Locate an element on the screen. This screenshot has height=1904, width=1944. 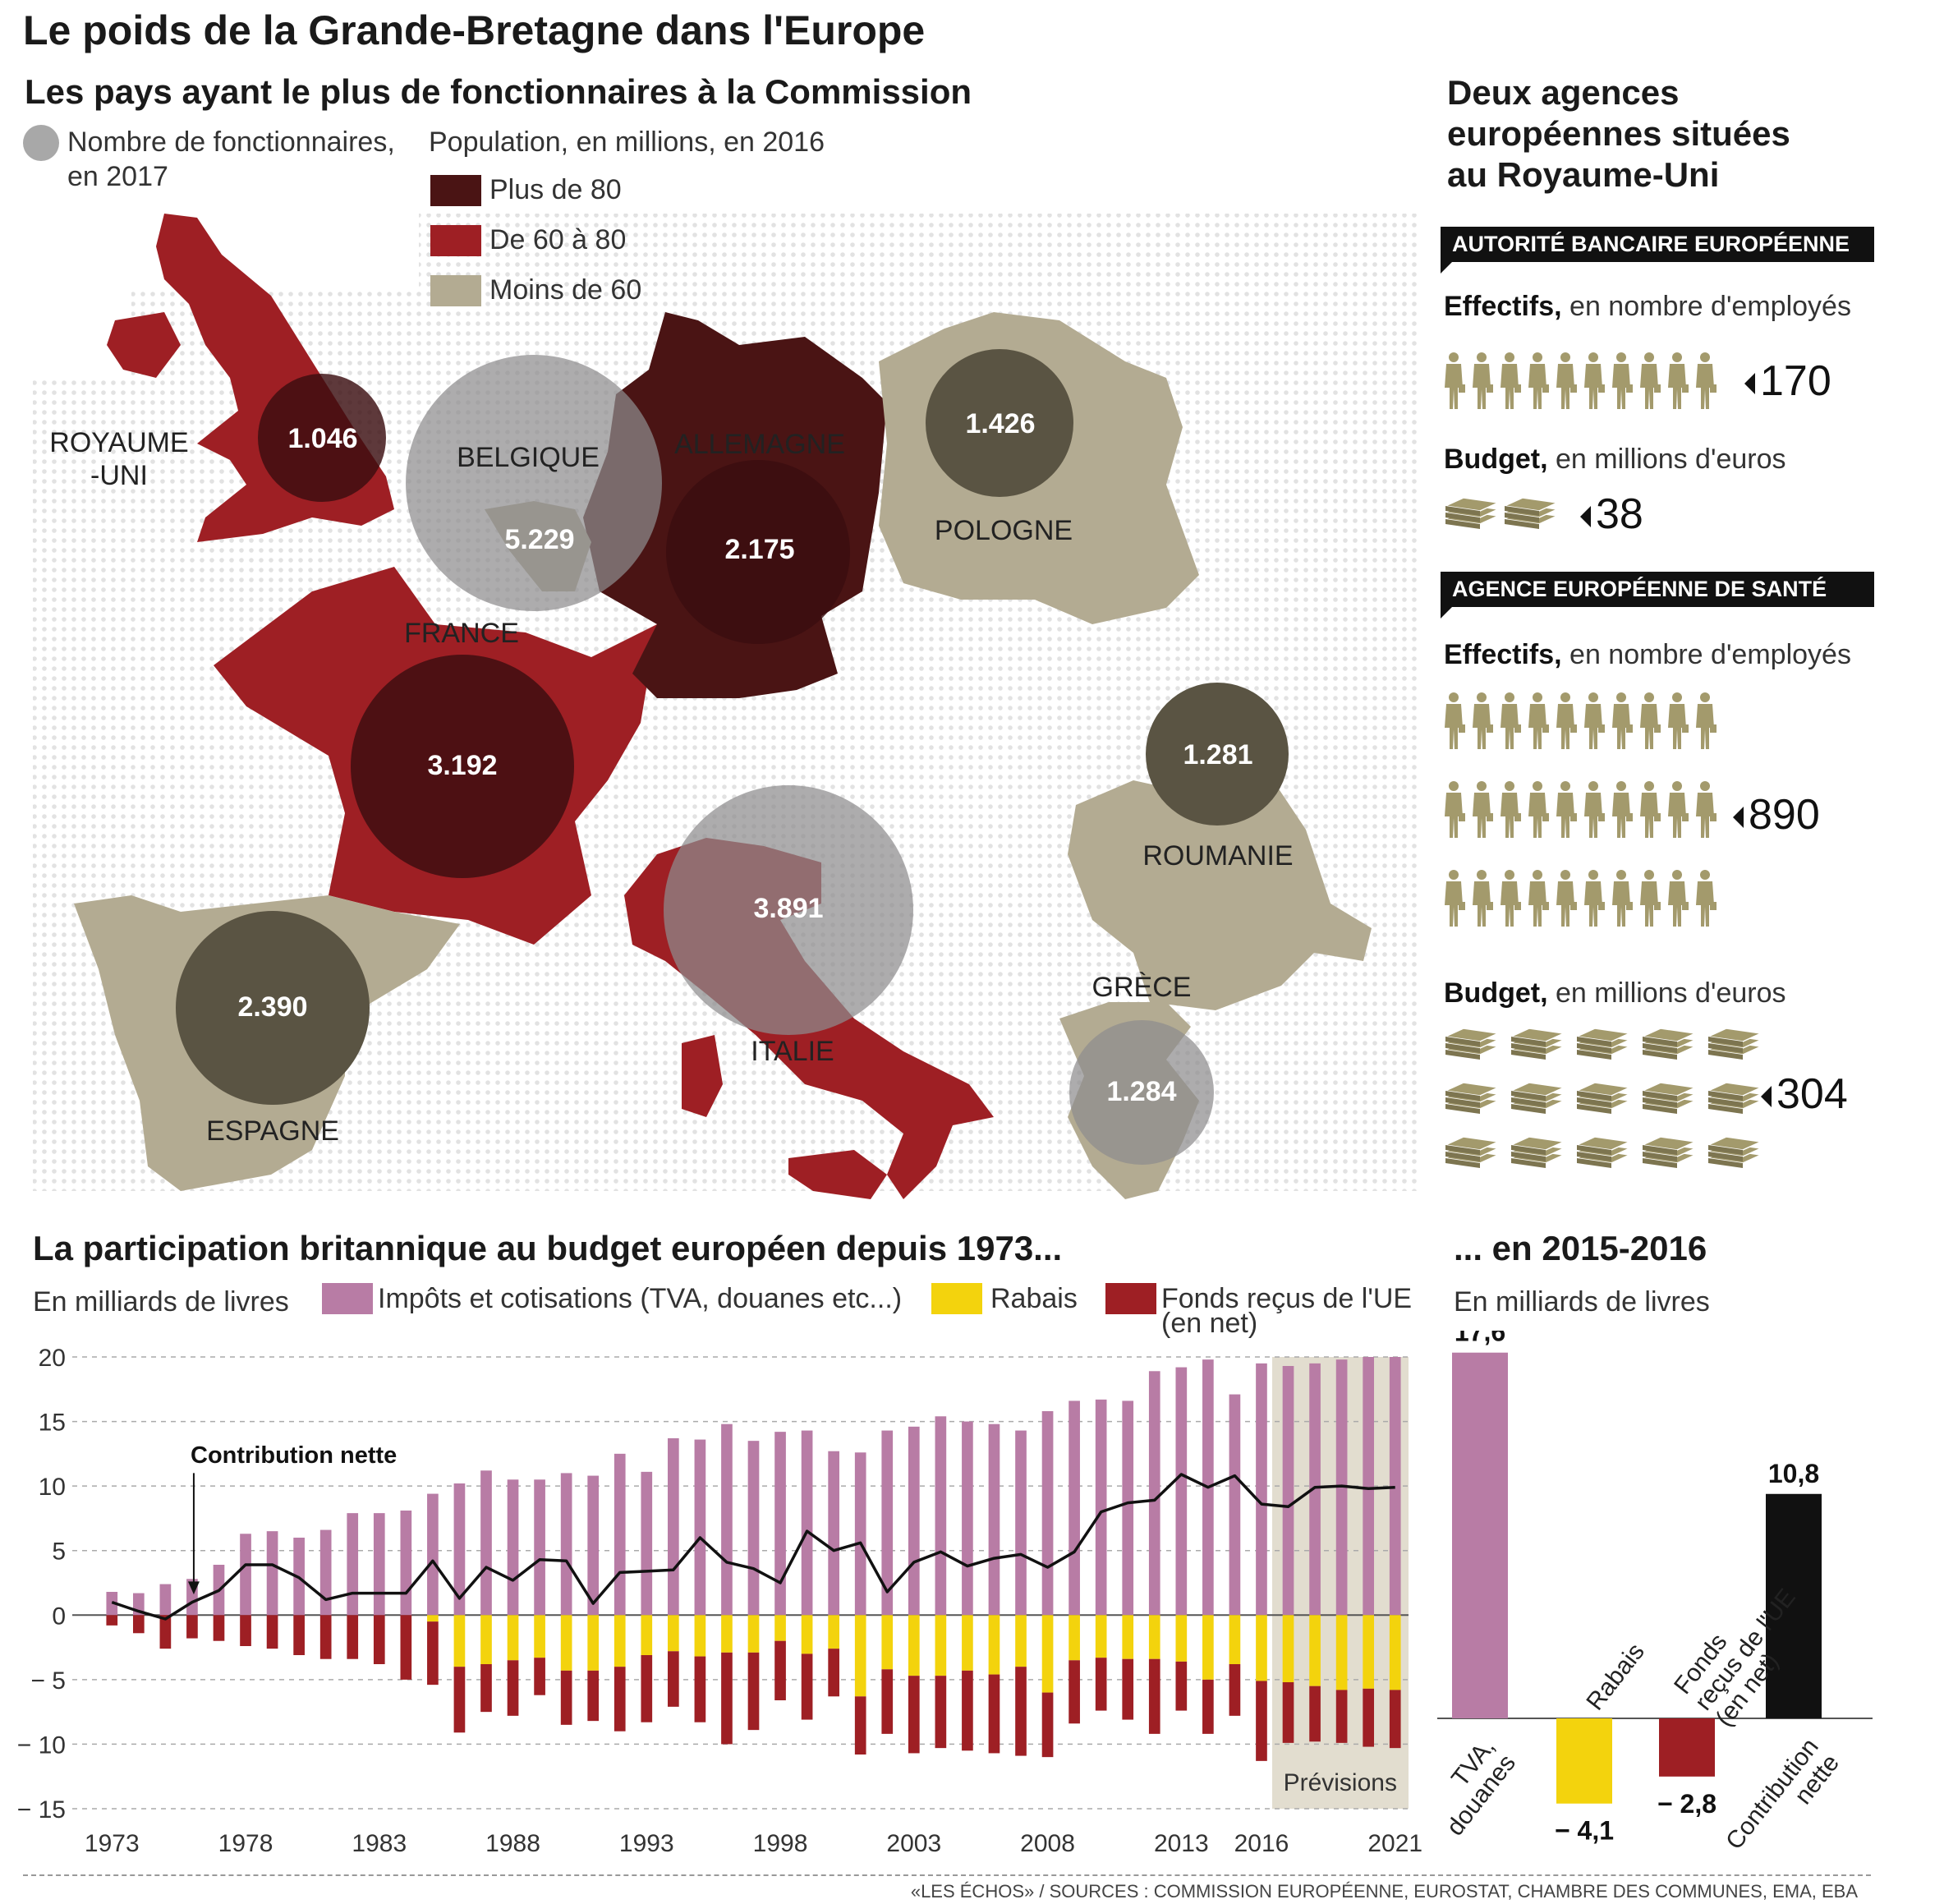
population-legend-title: Population, en millions, en 2016 is located at coordinates (627, 142).